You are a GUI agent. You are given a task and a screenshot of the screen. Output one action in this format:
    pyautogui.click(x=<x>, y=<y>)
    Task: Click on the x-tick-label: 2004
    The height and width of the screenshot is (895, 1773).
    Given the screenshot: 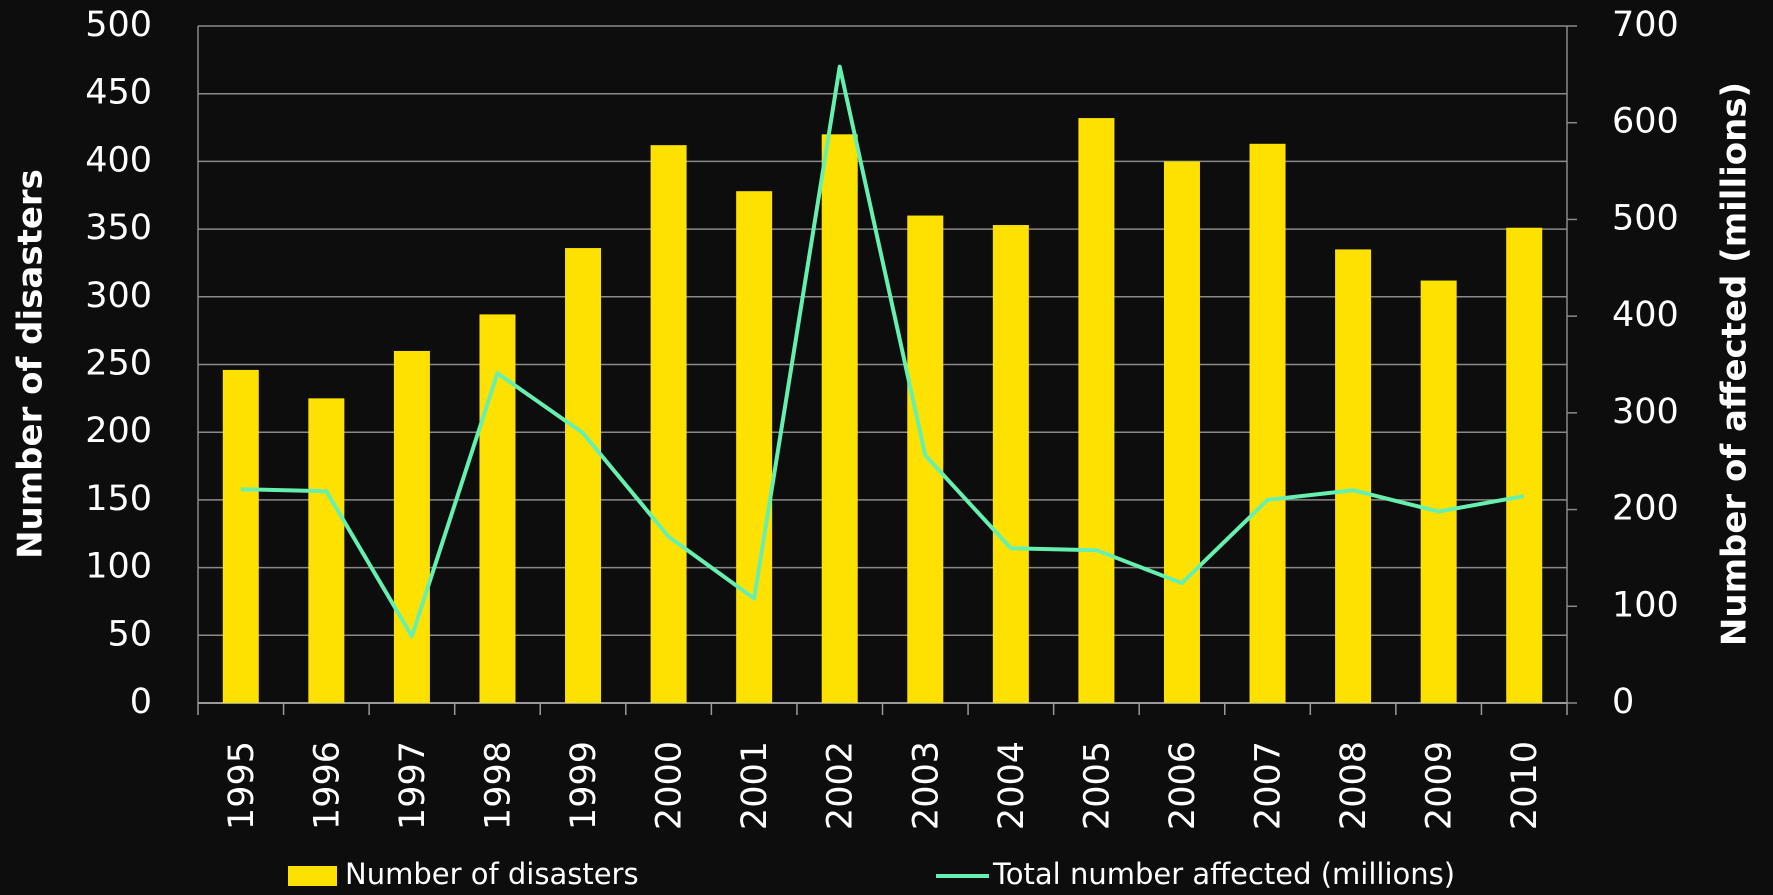 What is the action you would take?
    pyautogui.click(x=1012, y=785)
    